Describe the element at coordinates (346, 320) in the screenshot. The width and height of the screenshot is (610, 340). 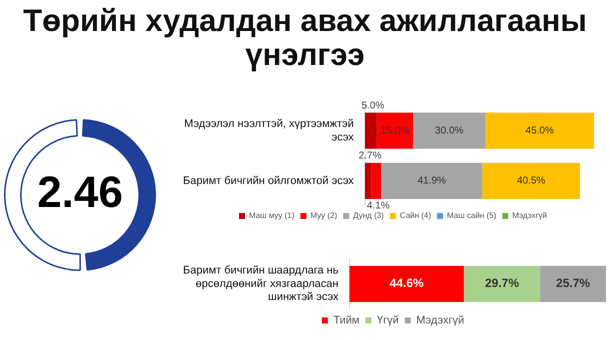
I see `legend-label: Тийм` at that location.